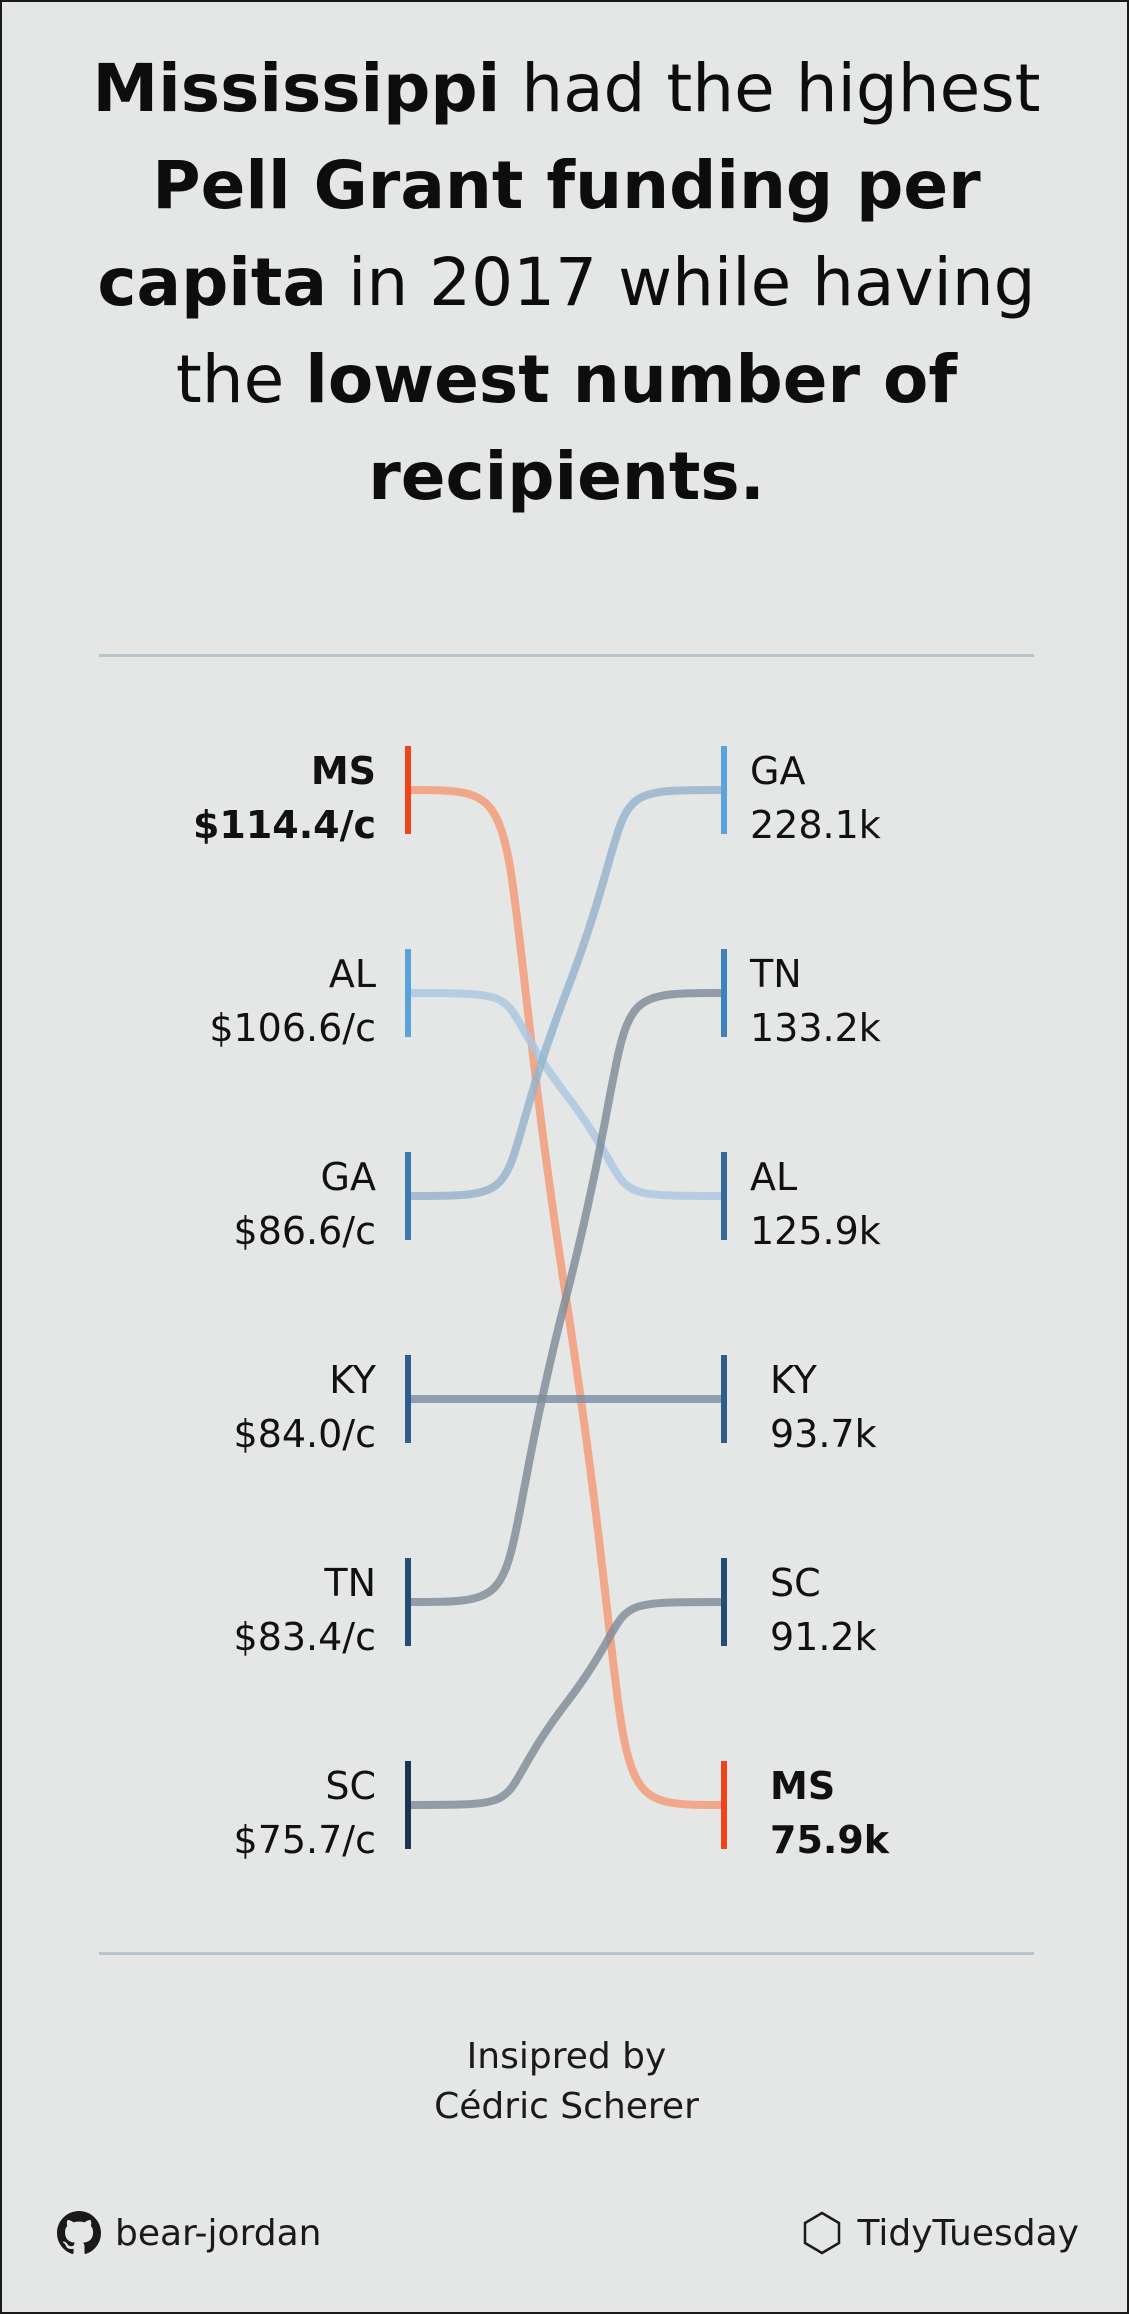 The image size is (1129, 2314). Describe the element at coordinates (305, 1840) in the screenshot. I see `left-value-label: $75.7/c` at that location.